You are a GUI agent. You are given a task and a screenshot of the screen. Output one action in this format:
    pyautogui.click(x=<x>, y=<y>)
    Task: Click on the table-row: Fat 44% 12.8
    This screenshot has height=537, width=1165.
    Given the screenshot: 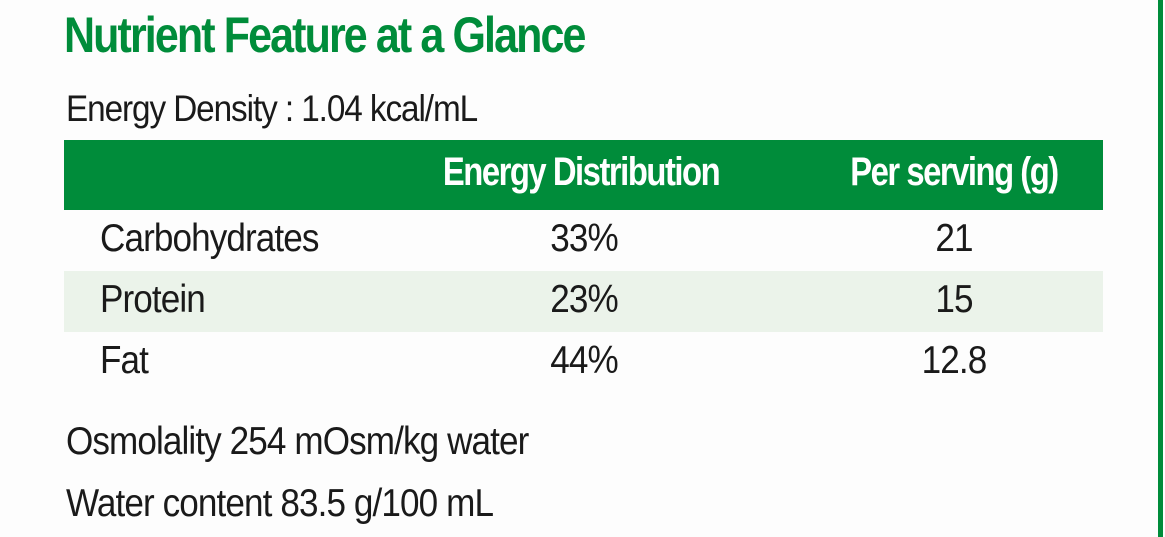 What is the action you would take?
    pyautogui.click(x=583, y=362)
    